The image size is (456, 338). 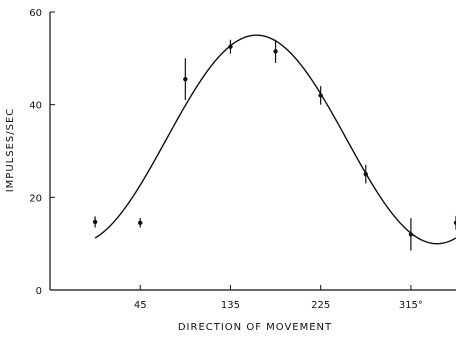 What do you see at coordinates (35, 198) in the screenshot?
I see `y-tick-label: 20` at bounding box center [35, 198].